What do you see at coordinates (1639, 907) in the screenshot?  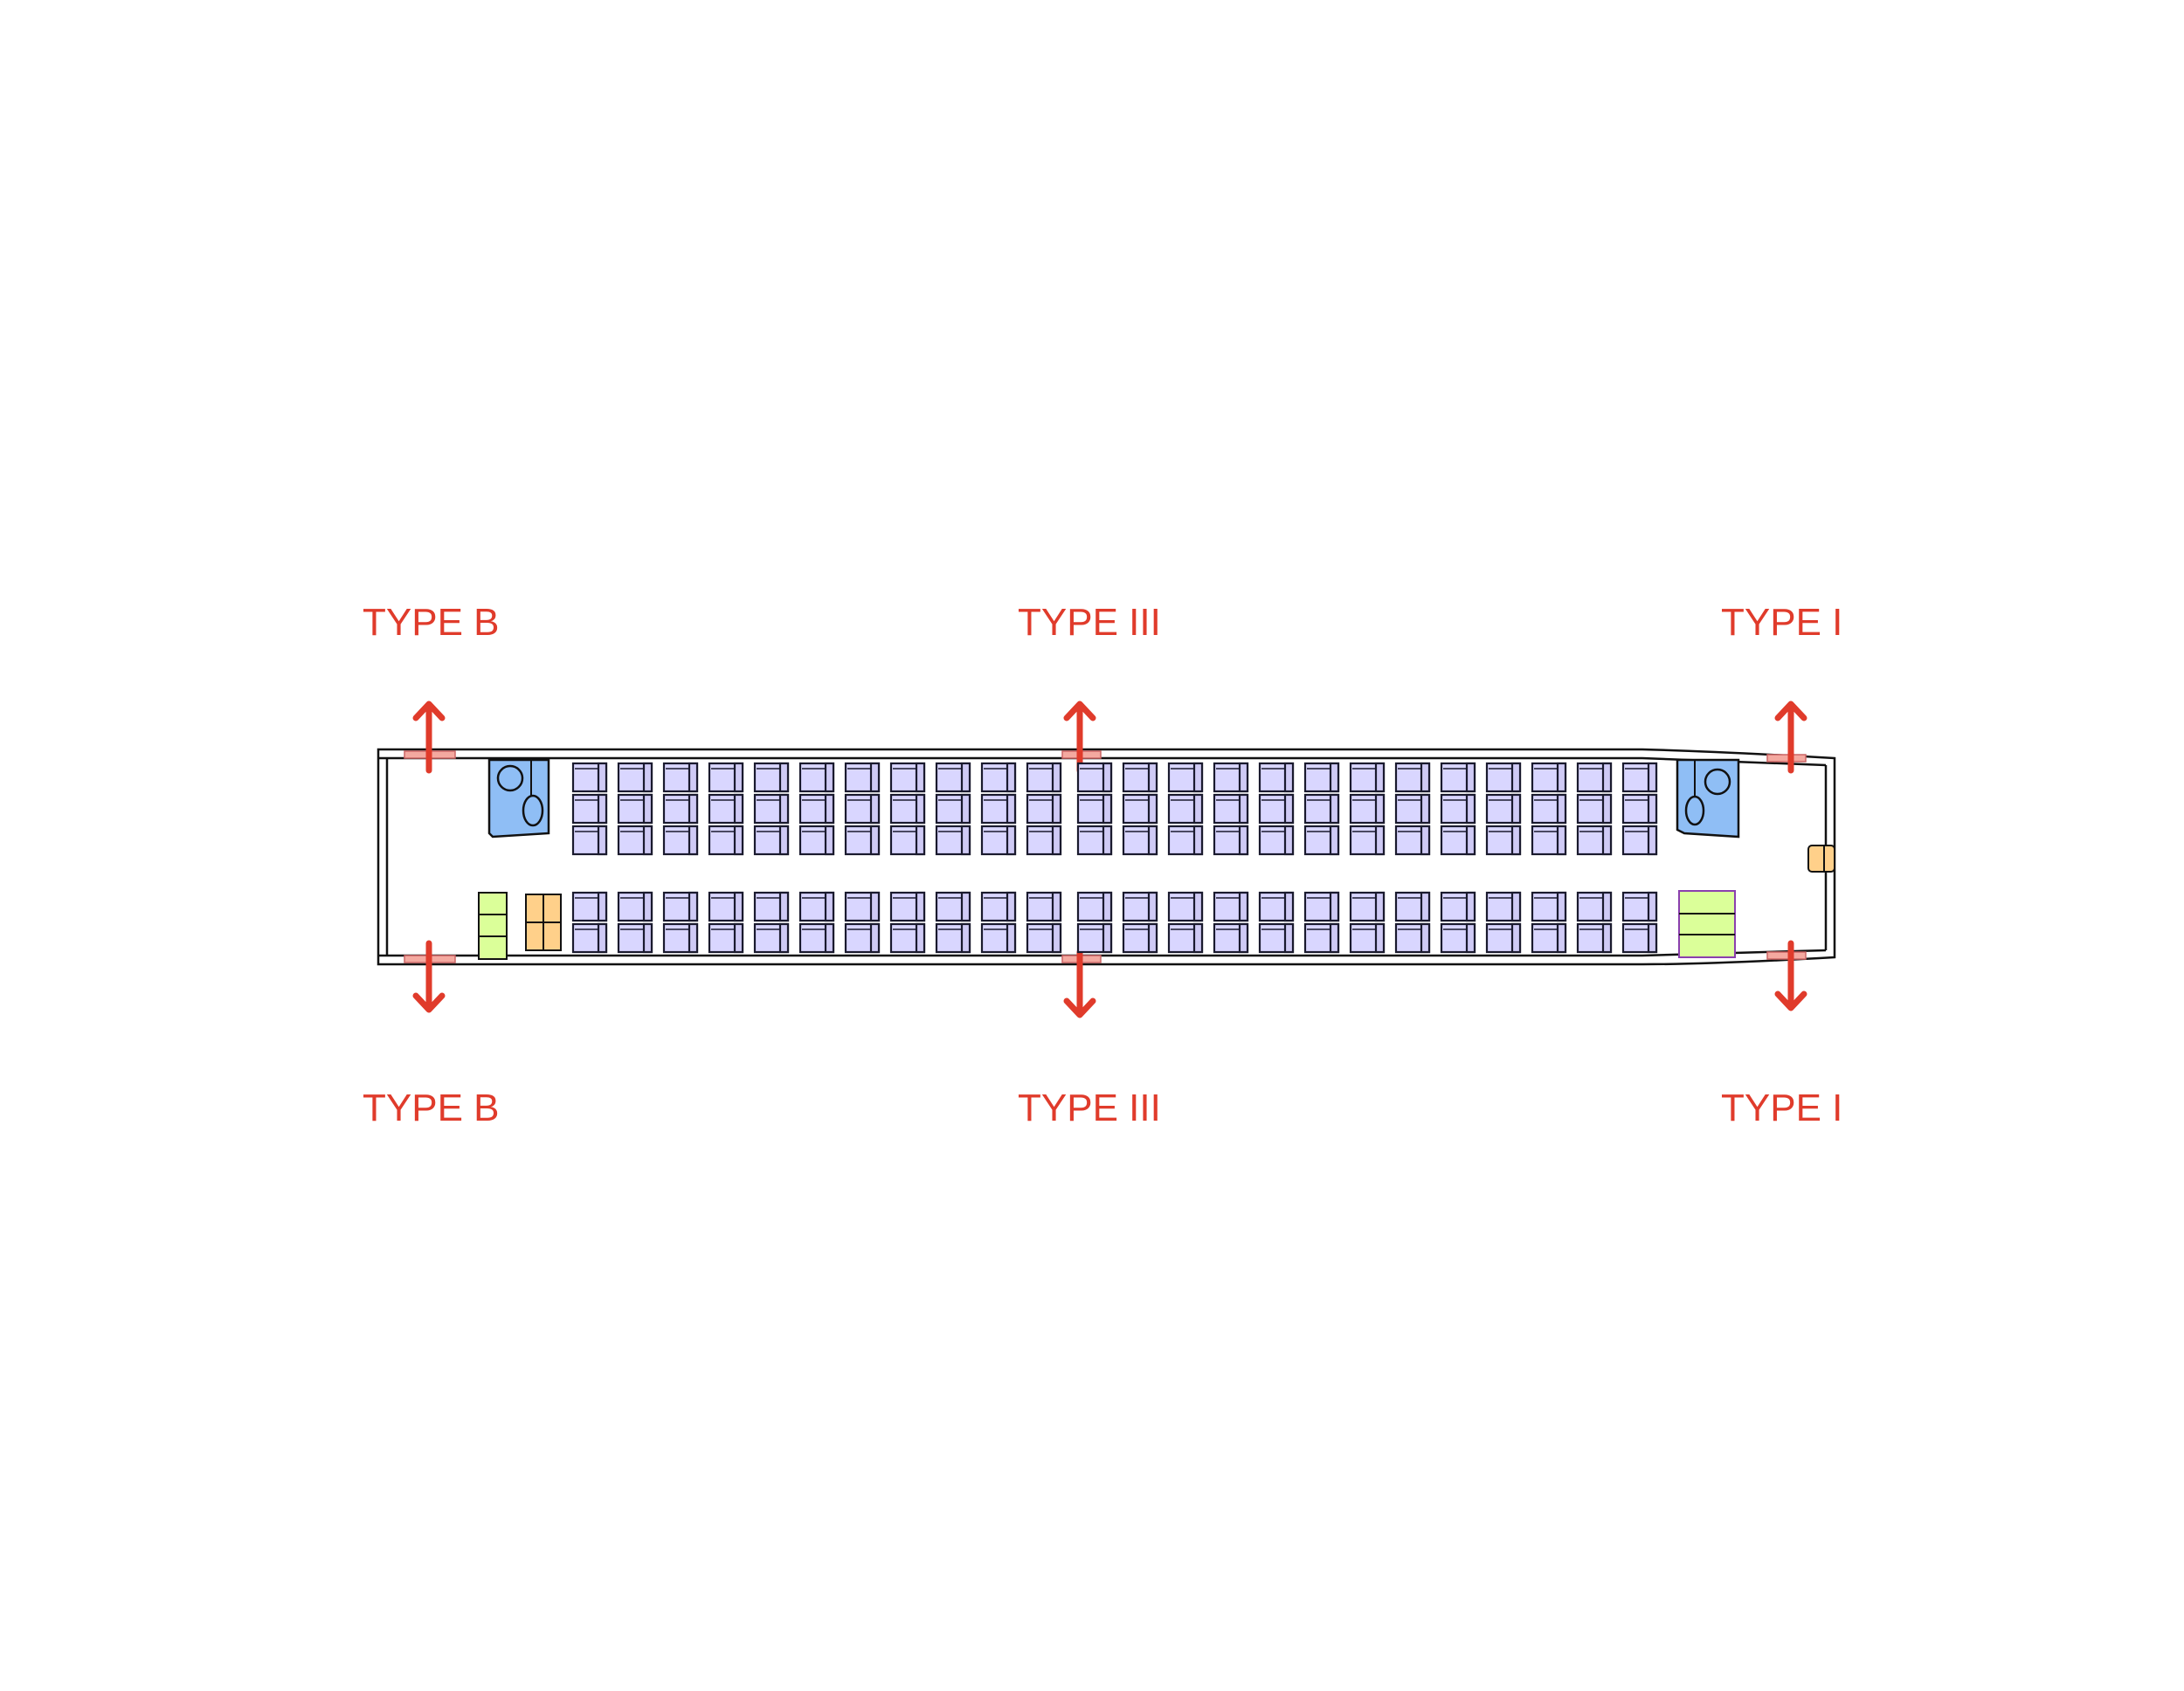 I see `seat-right-r24-s1` at bounding box center [1639, 907].